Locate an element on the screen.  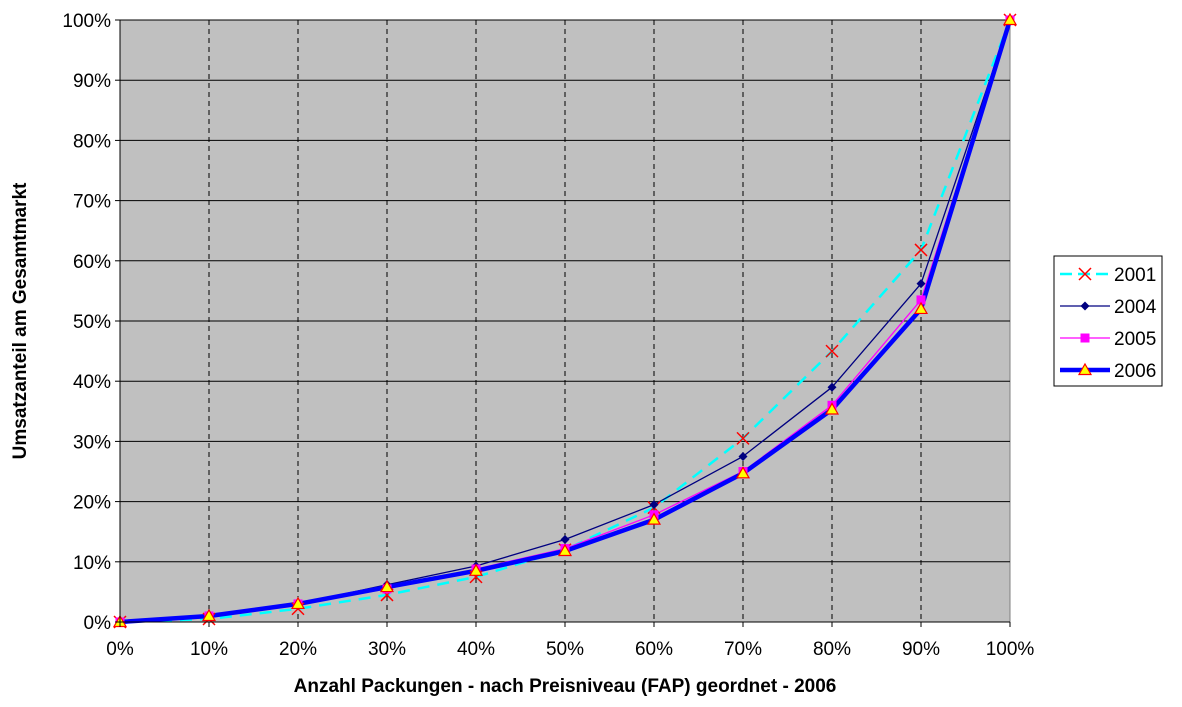
y-axis-title: Umsatzanteil am Gesamtmarkt is located at coordinates (20, 320).